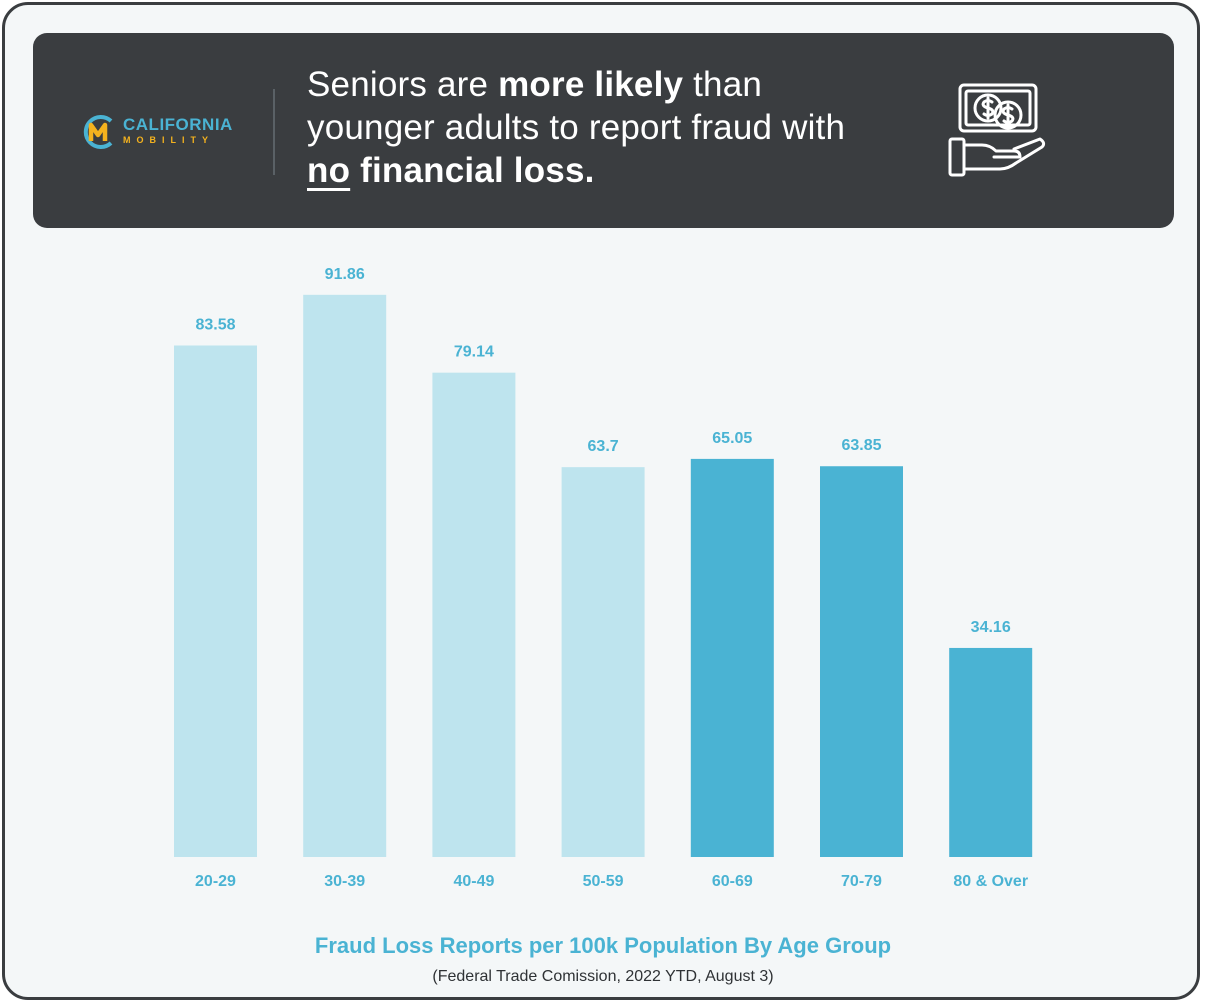  Describe the element at coordinates (576, 106) in the screenshot. I see `headline-text: than younger adults to report fraud with` at that location.